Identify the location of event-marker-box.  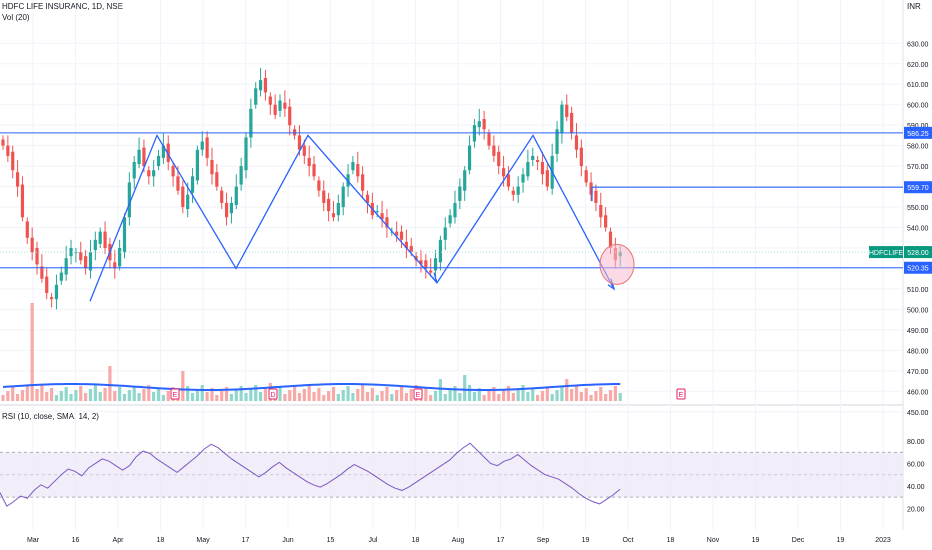
(175, 394).